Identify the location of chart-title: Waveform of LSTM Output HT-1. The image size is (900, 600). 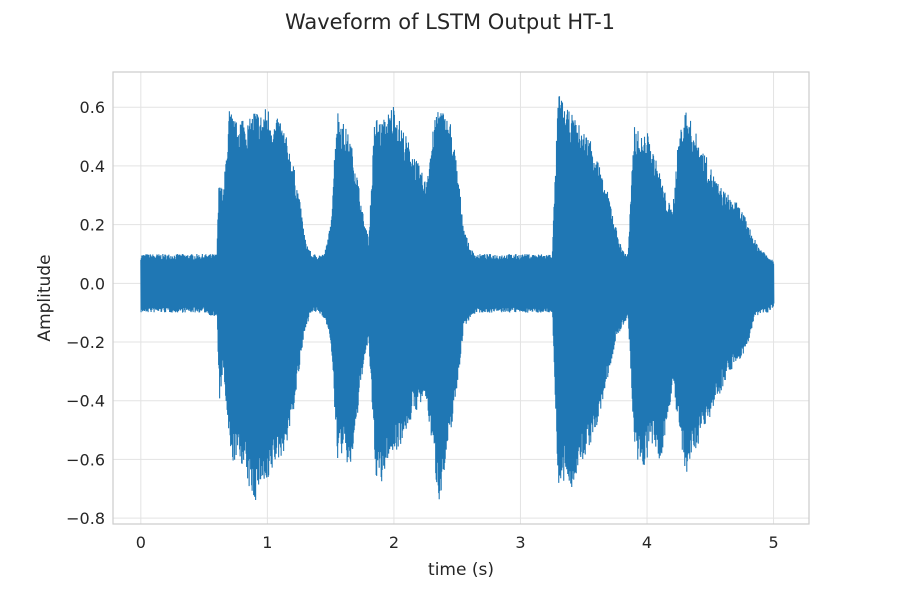
(450, 22).